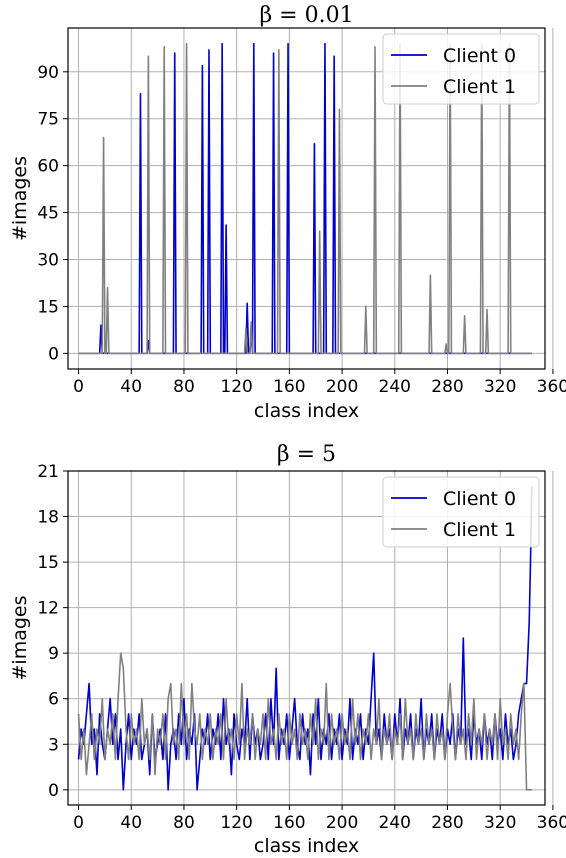 The height and width of the screenshot is (858, 566). What do you see at coordinates (53, 654) in the screenshot?
I see `y-tick-label: 9` at bounding box center [53, 654].